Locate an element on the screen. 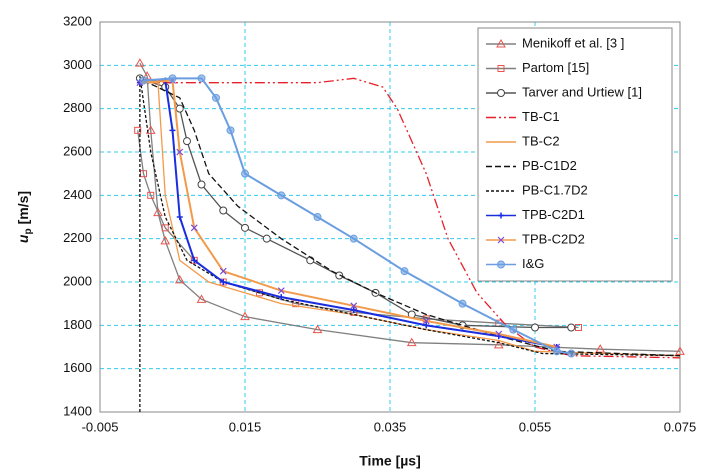  x-tick-label: 0.035 is located at coordinates (390, 426).